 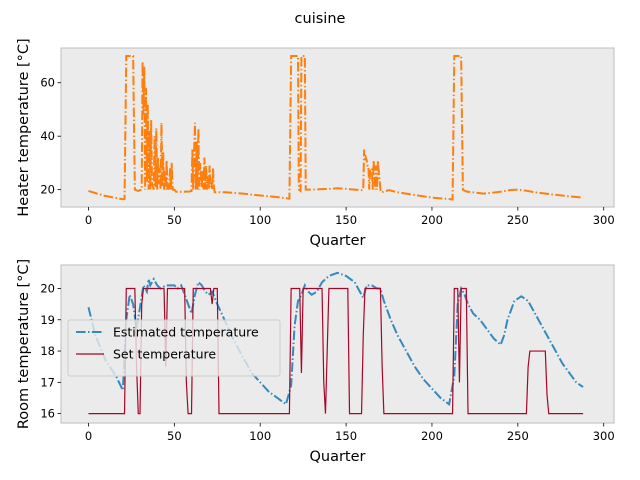 What do you see at coordinates (47, 414) in the screenshot?
I see `y-tick-label: 16` at bounding box center [47, 414].